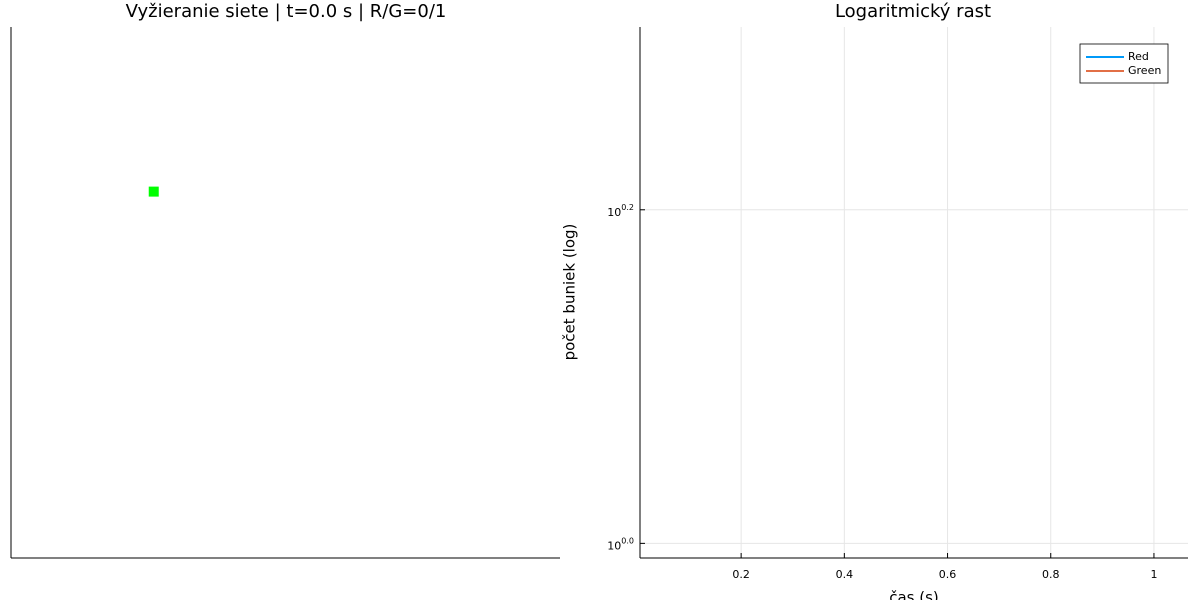 The image size is (1200, 600). I want to click on right-title: Logaritmický rast, so click(913, 11).